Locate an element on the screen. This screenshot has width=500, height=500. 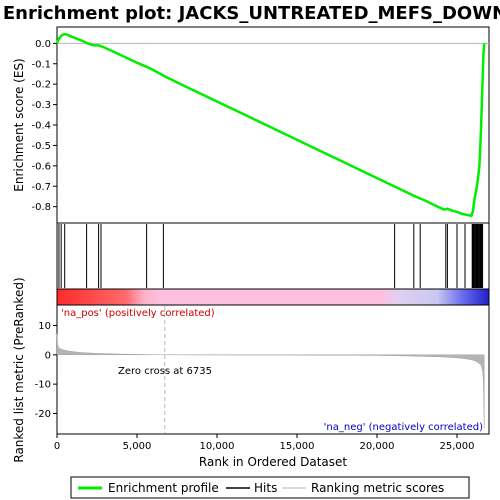
es-tick-label: -0.7 is located at coordinates (41, 187).